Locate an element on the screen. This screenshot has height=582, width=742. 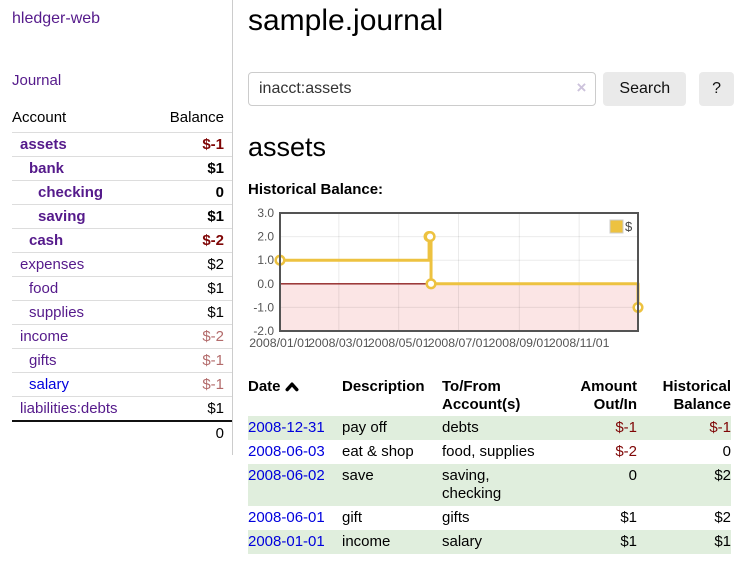
account-row: food $1 is located at coordinates (122, 288).